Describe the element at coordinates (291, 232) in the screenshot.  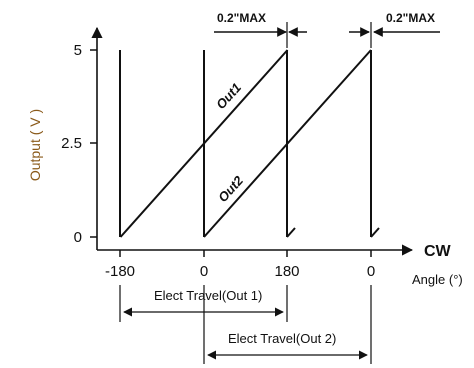
I see `out1-return-stroke` at that location.